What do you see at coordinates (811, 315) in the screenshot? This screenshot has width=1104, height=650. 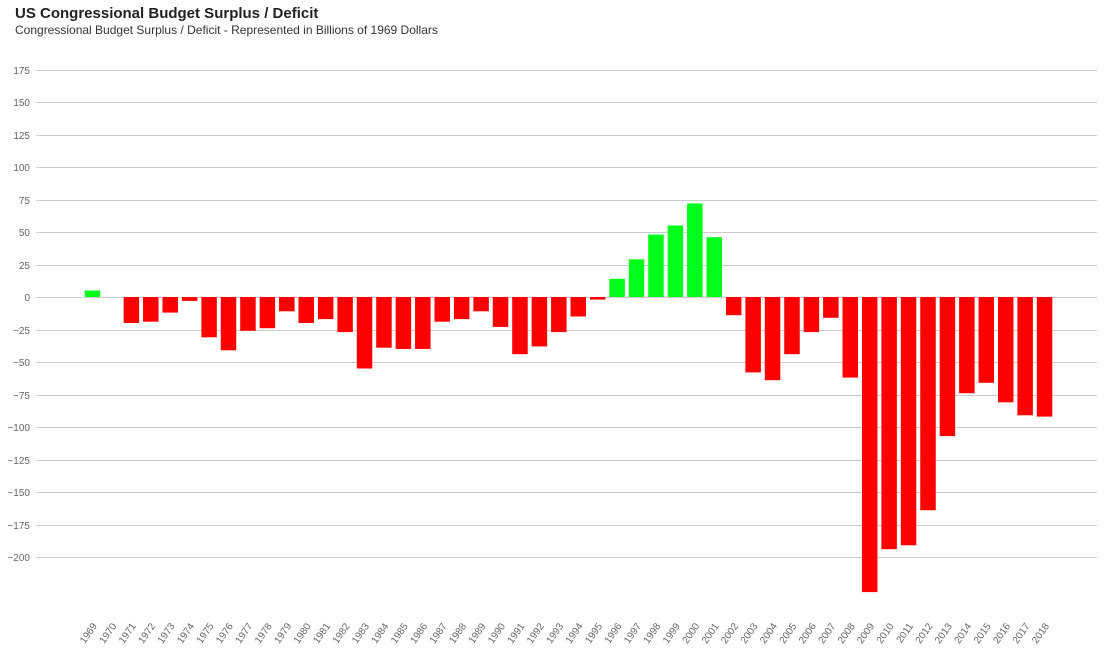 I see `bar-2006` at bounding box center [811, 315].